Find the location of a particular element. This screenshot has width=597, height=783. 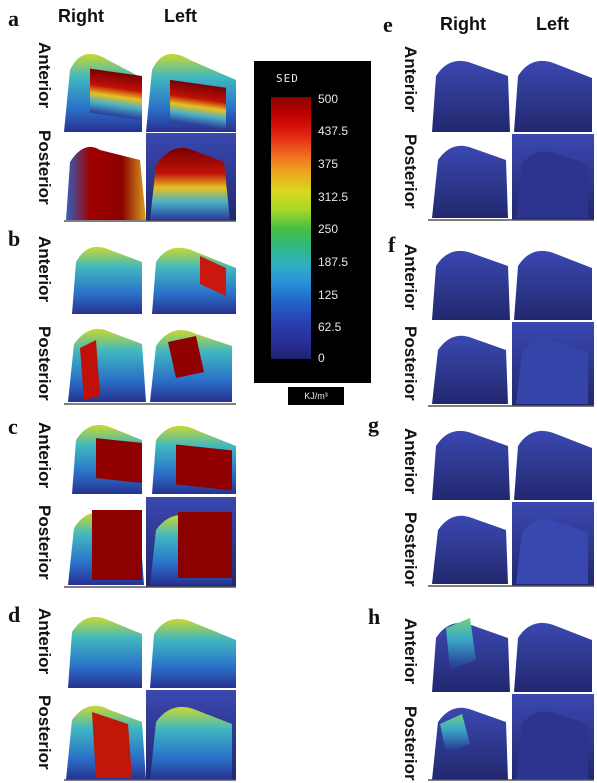

model-e-right-anterior is located at coordinates (471, 96).